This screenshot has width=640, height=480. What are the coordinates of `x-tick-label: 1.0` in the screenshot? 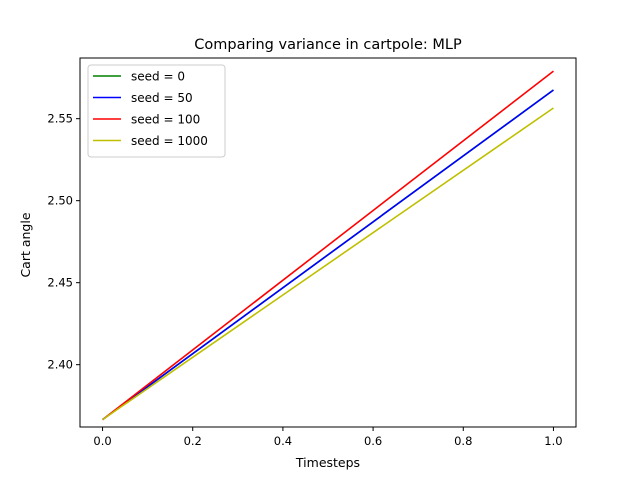 It's located at (553, 441).